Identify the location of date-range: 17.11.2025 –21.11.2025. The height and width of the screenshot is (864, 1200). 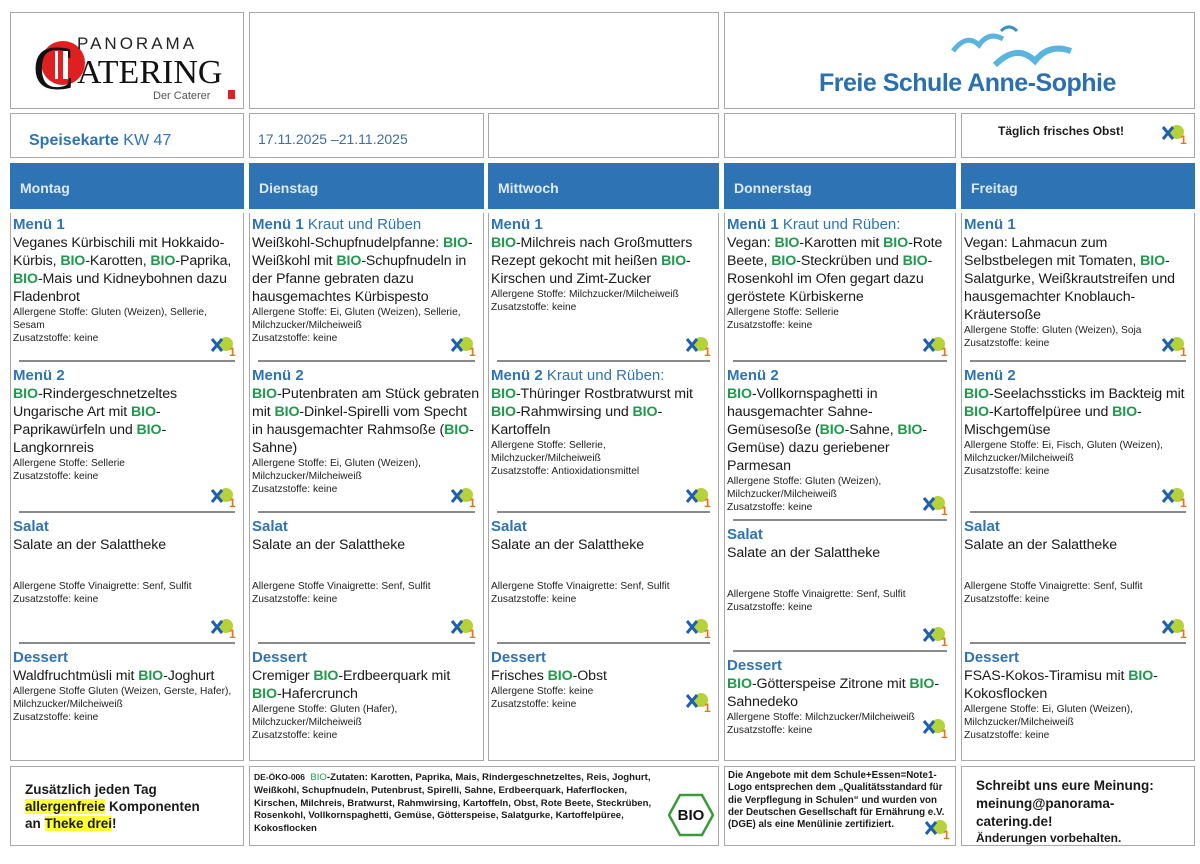
(333, 139).